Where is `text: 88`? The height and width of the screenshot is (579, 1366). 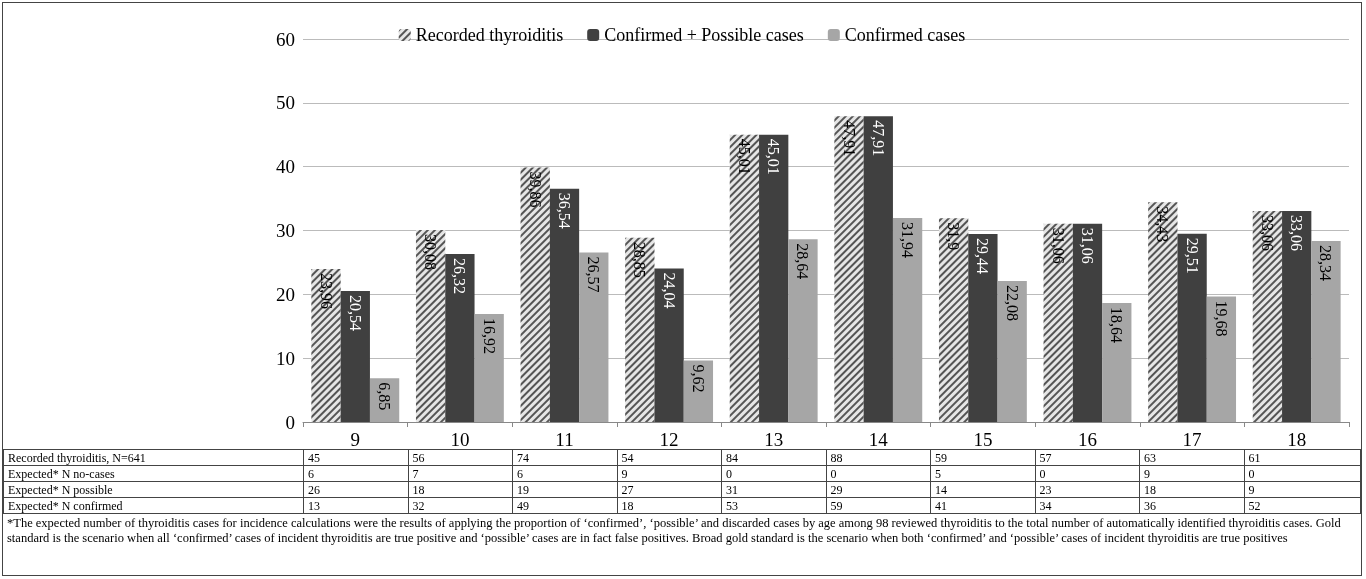 text: 88 is located at coordinates (878, 457).